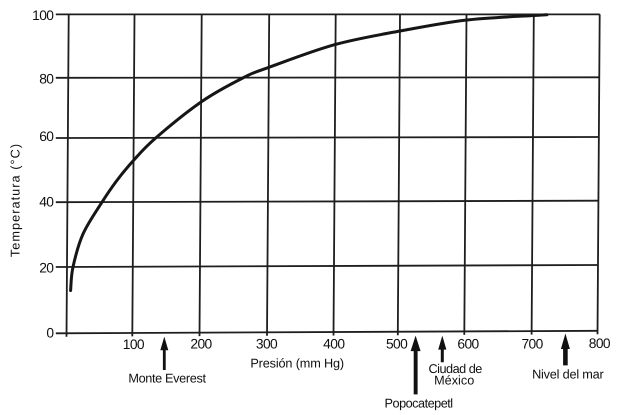 The image size is (618, 415). I want to click on svg-text: 600, so click(468, 343).